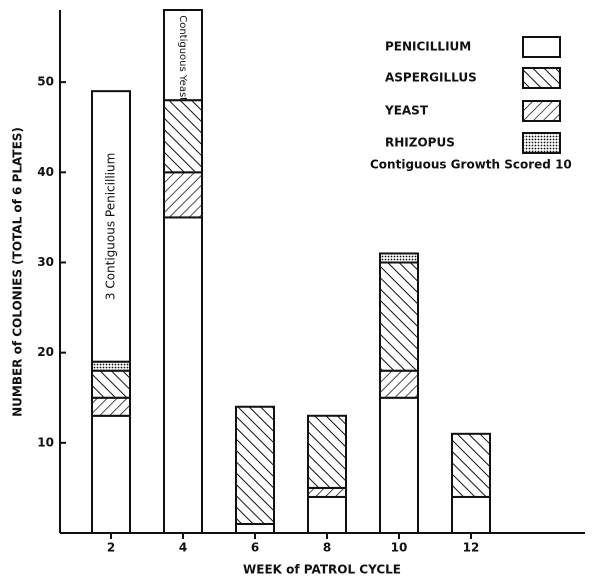 The width and height of the screenshot is (602, 581). I want to click on legend-label: YEAST, so click(406, 111).